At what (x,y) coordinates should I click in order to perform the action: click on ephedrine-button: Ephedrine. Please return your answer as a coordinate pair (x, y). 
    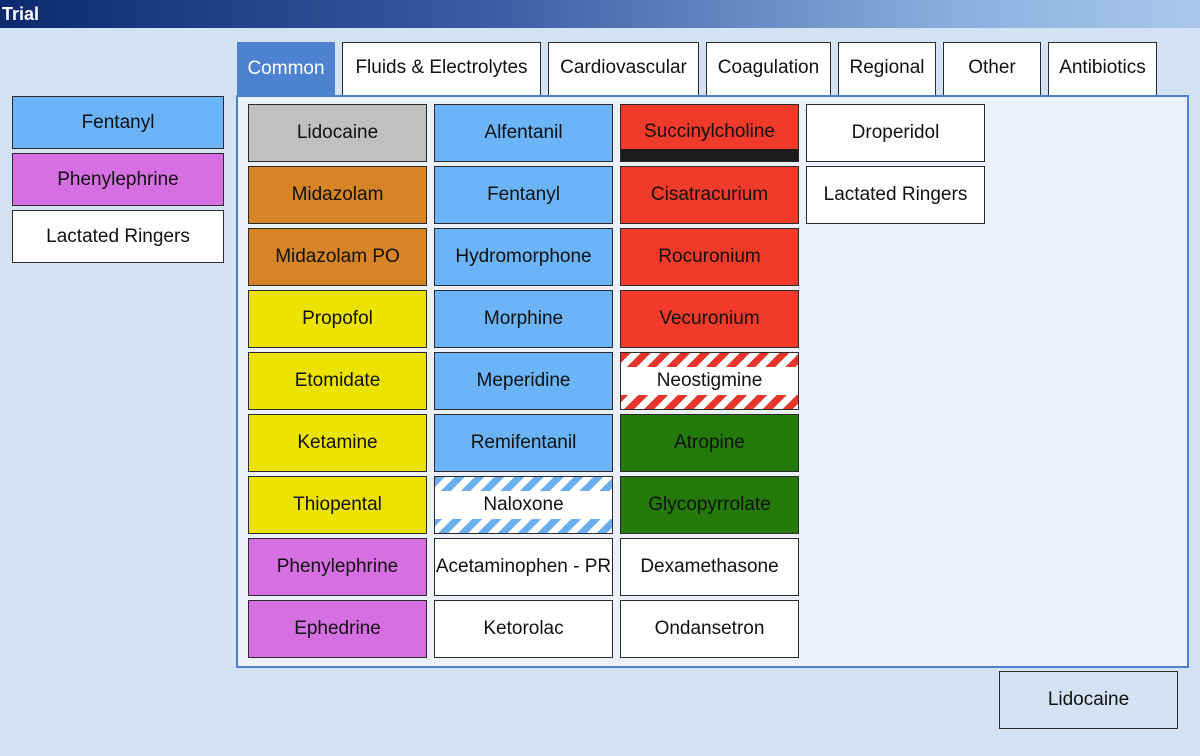
    Looking at the image, I should click on (337, 629).